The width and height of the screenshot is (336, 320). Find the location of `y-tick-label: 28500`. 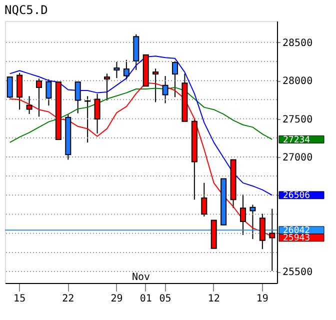

y-tick-label: 28500 is located at coordinates (297, 43).